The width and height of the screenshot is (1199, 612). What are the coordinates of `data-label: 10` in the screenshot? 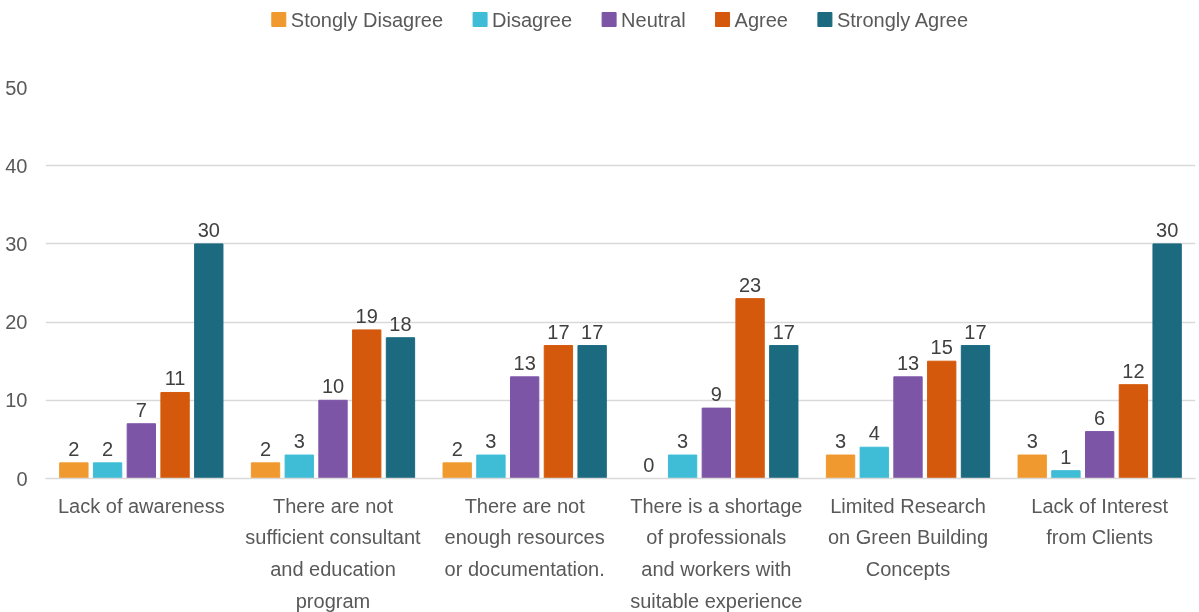 It's located at (333, 386).